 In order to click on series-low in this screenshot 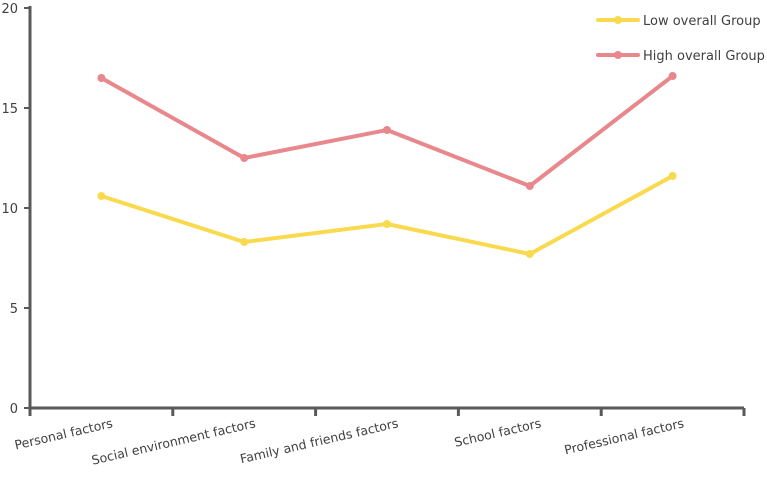, I will do `click(387, 215)`.